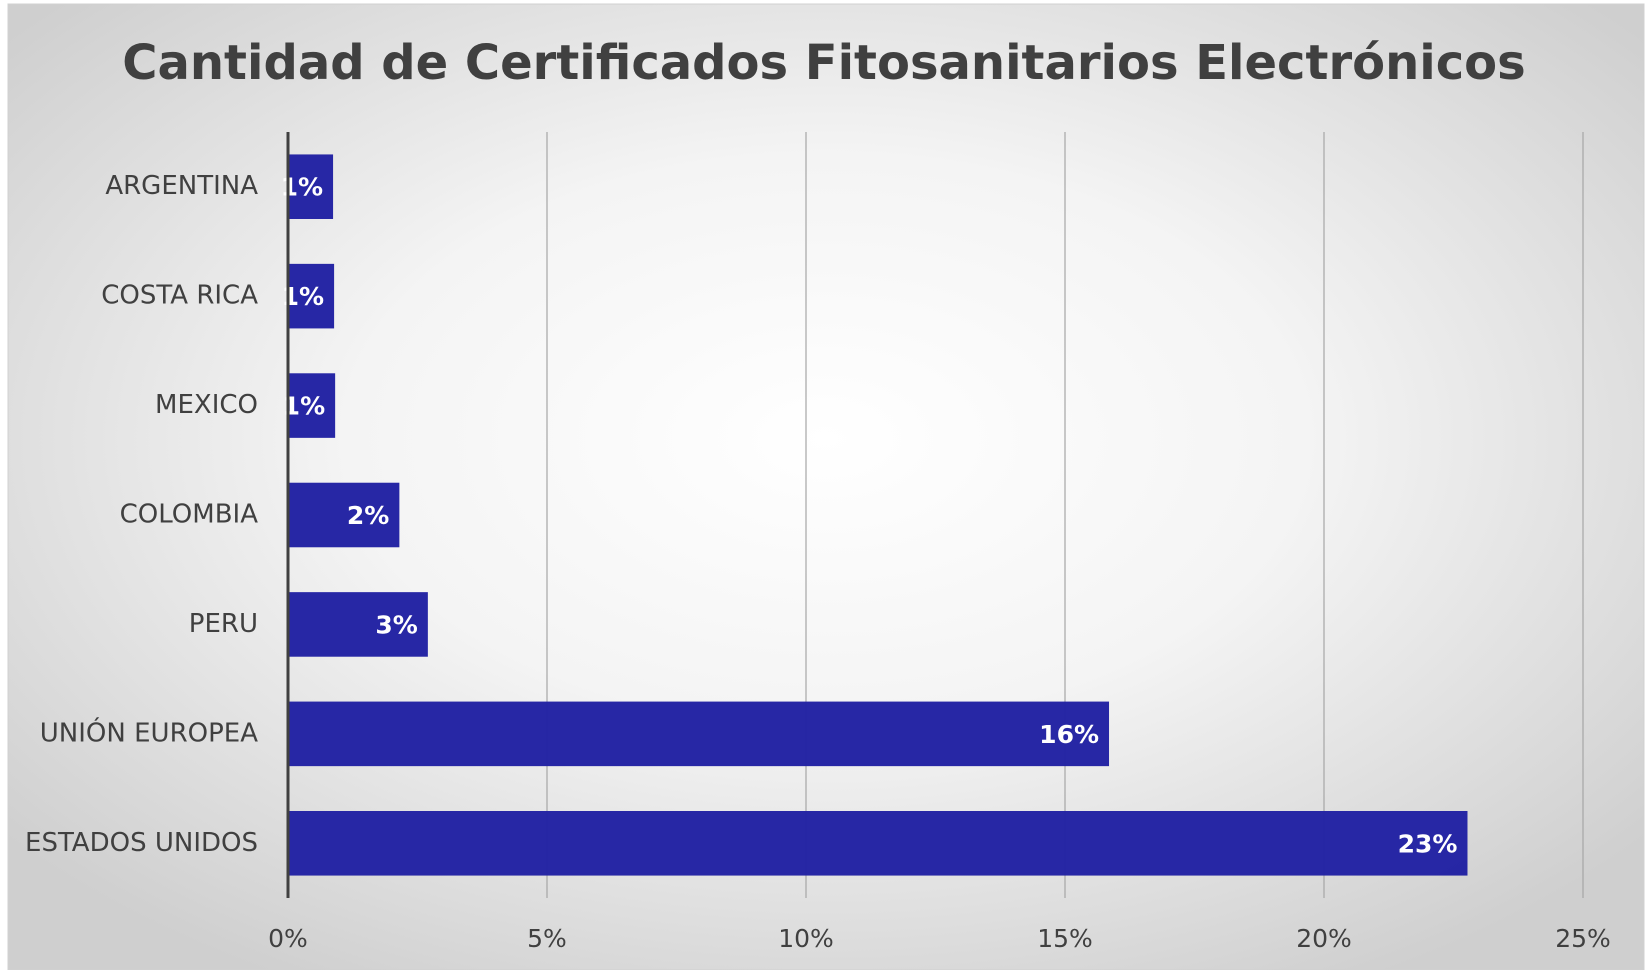 The width and height of the screenshot is (1646, 970). Describe the element at coordinates (1324, 938) in the screenshot. I see `x-tick-label: 20%` at that location.